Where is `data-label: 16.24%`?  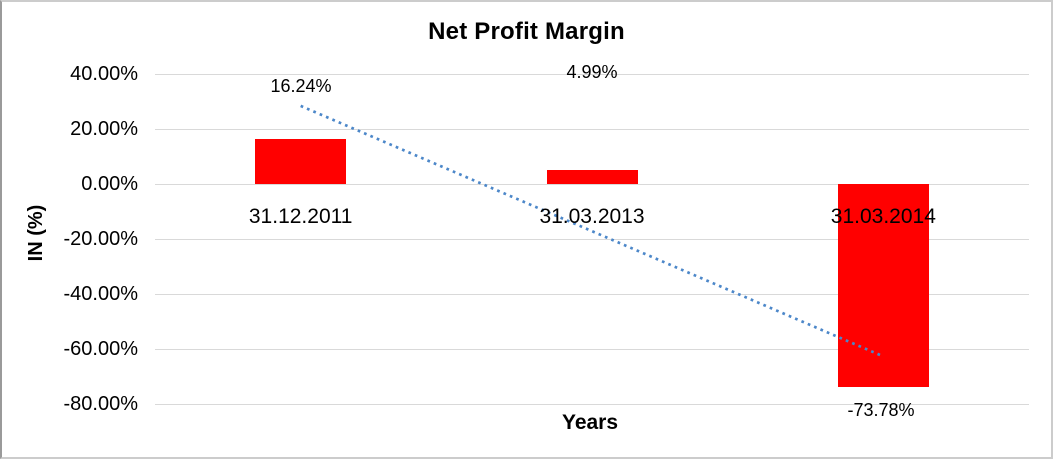
data-label: 16.24% is located at coordinates (301, 86).